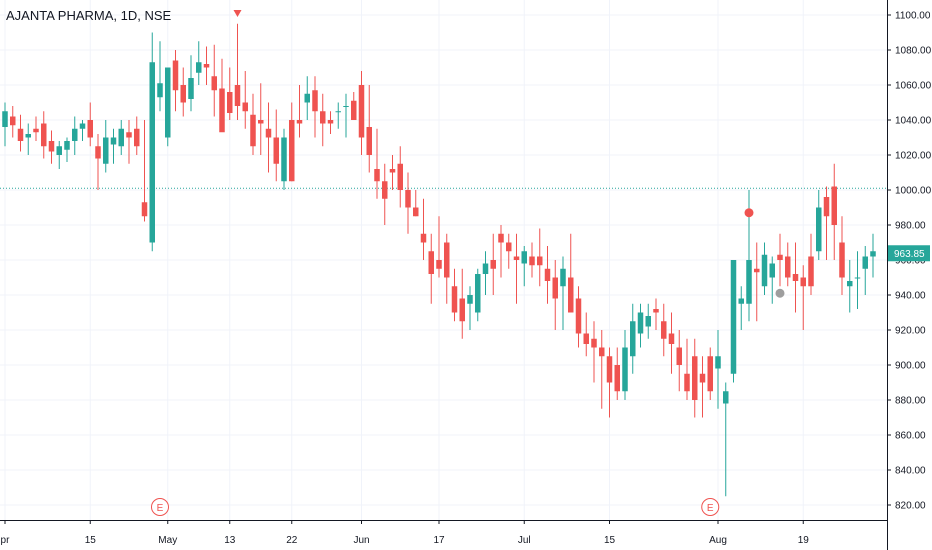 The image size is (932, 550). I want to click on price-tick-label: 840.00, so click(910, 471).